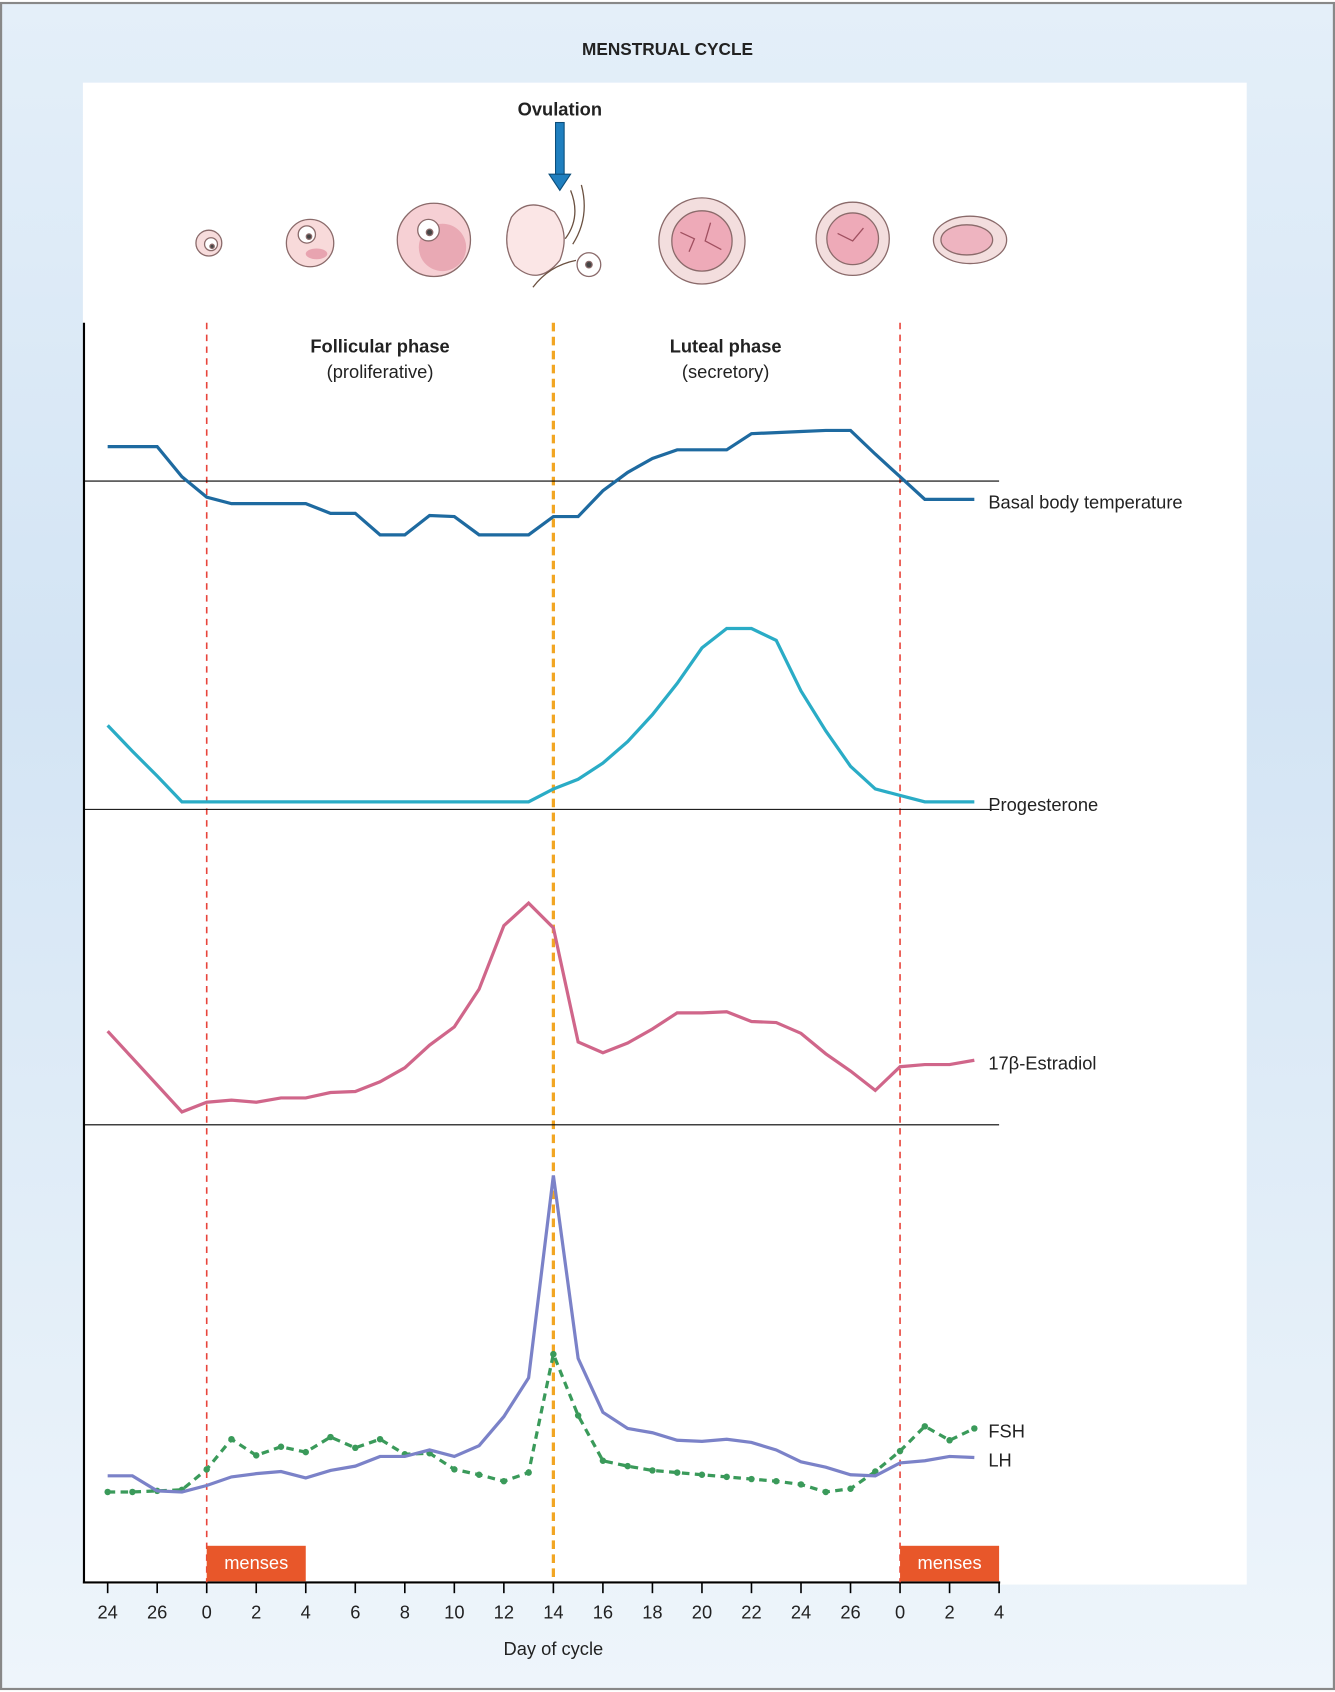 The width and height of the screenshot is (1335, 1692). Describe the element at coordinates (652, 1611) in the screenshot. I see `x-tick-label: 18` at that location.